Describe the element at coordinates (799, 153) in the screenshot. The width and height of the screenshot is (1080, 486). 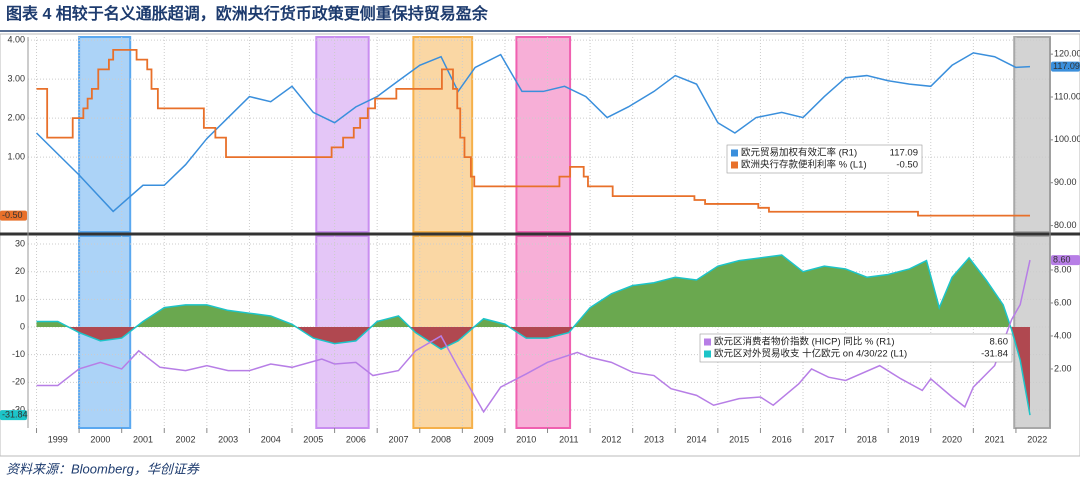
I see `legend-label: 欧元贸易加权有效汇率 (R1)` at that location.